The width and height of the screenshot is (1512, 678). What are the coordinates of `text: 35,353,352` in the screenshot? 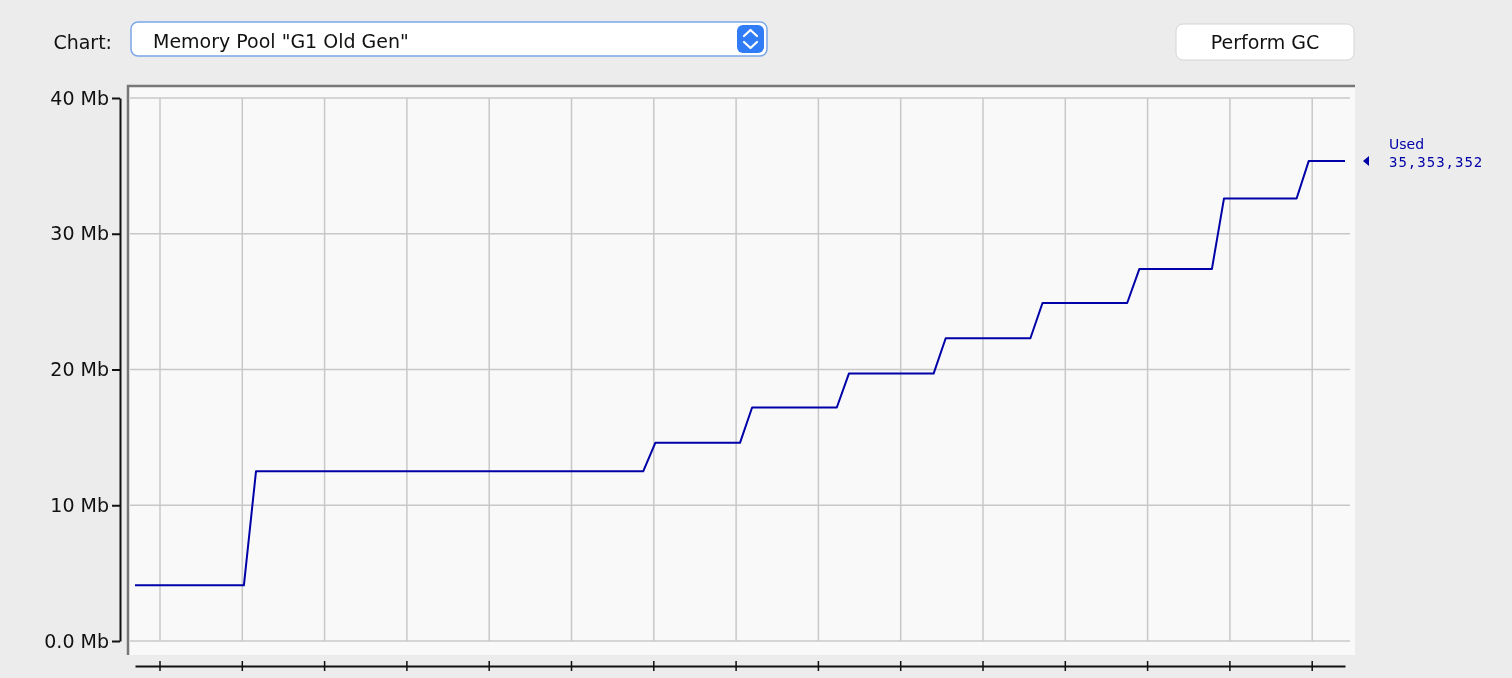 It's located at (1436, 162).